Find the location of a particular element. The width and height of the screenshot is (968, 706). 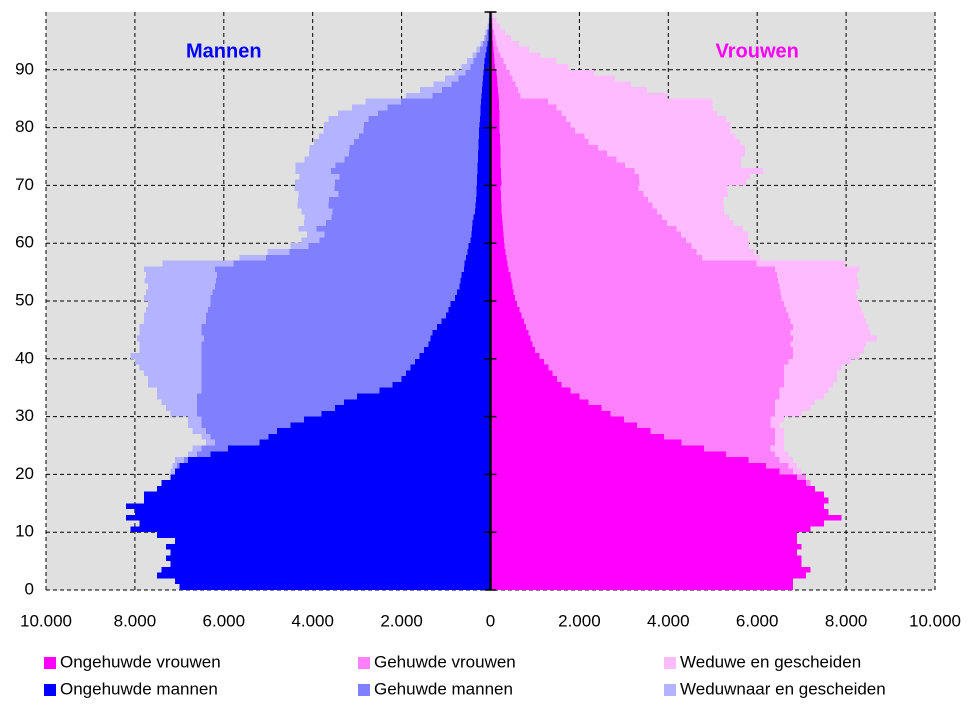

y-tick-label: 10 is located at coordinates (24, 531).